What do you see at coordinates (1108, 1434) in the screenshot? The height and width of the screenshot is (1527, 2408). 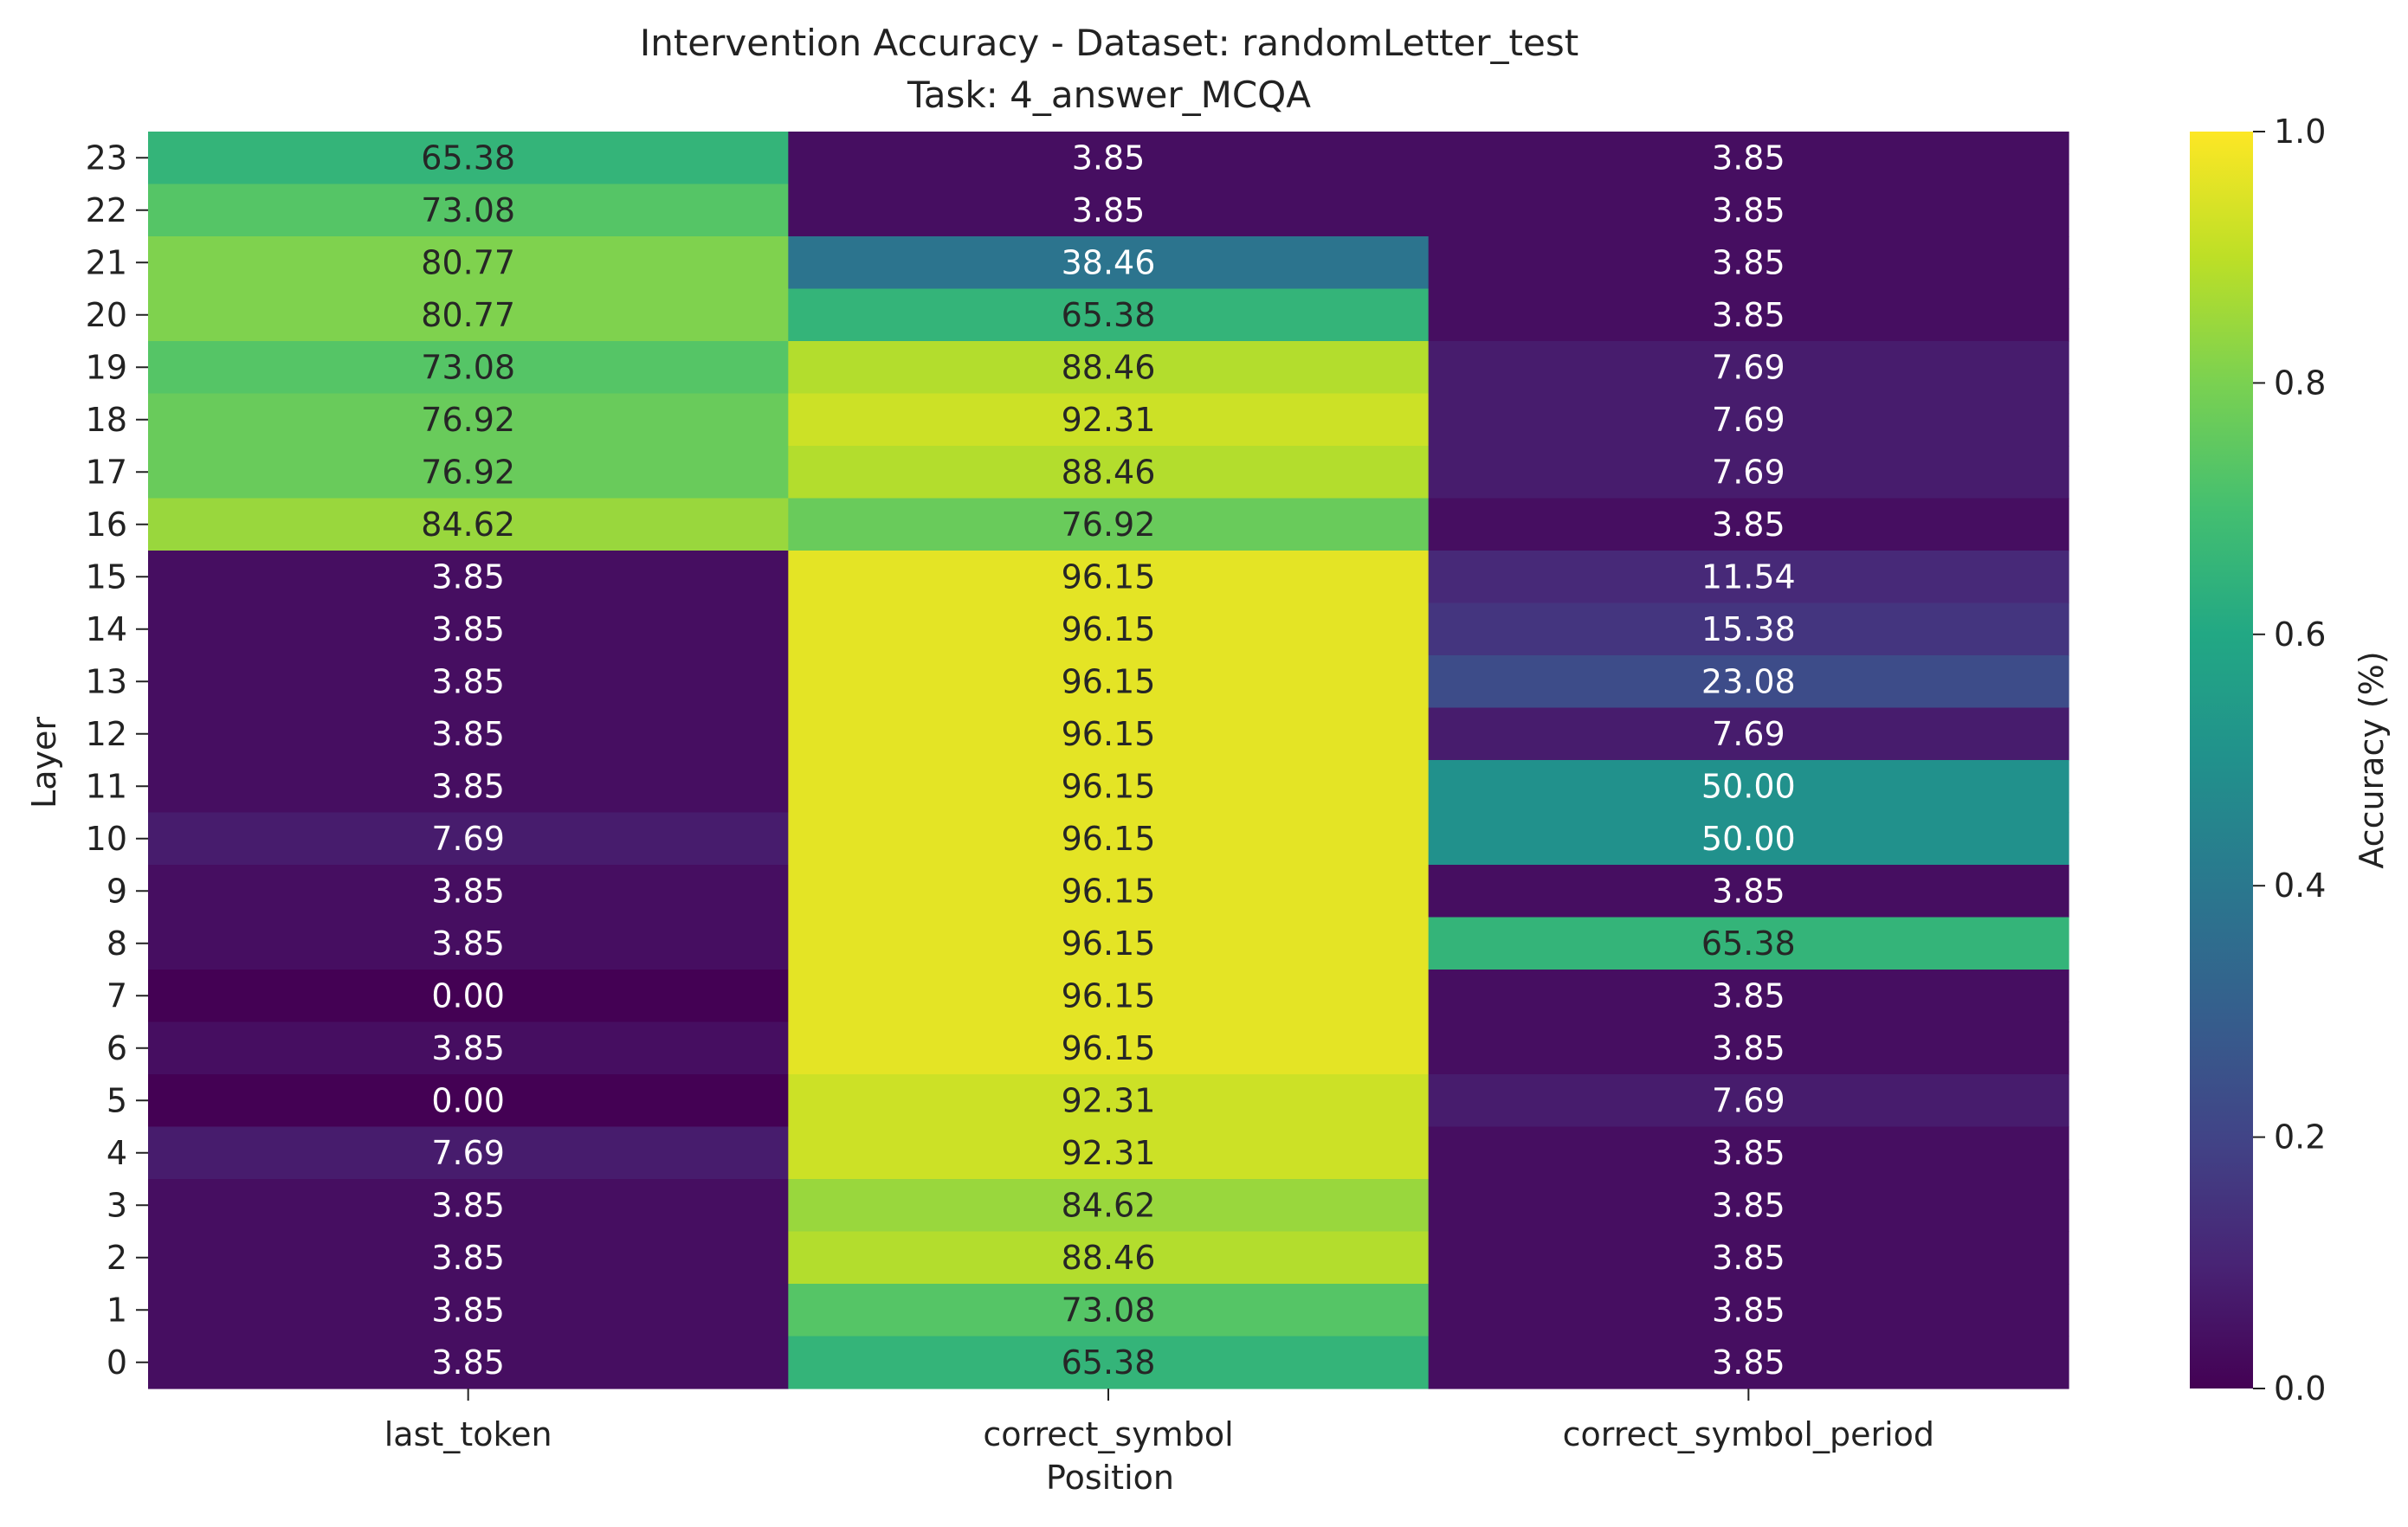 I see `x-tick-label: correct_symbol` at bounding box center [1108, 1434].